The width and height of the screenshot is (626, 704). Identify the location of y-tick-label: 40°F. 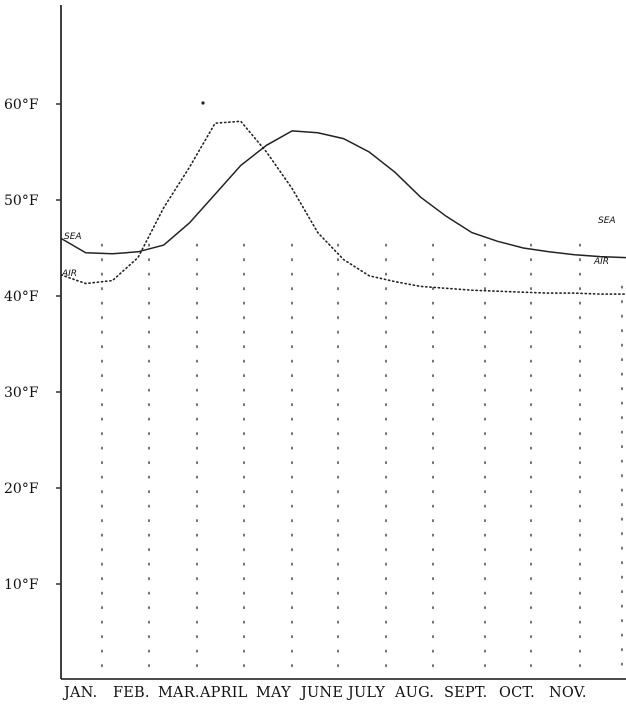
(21, 297).